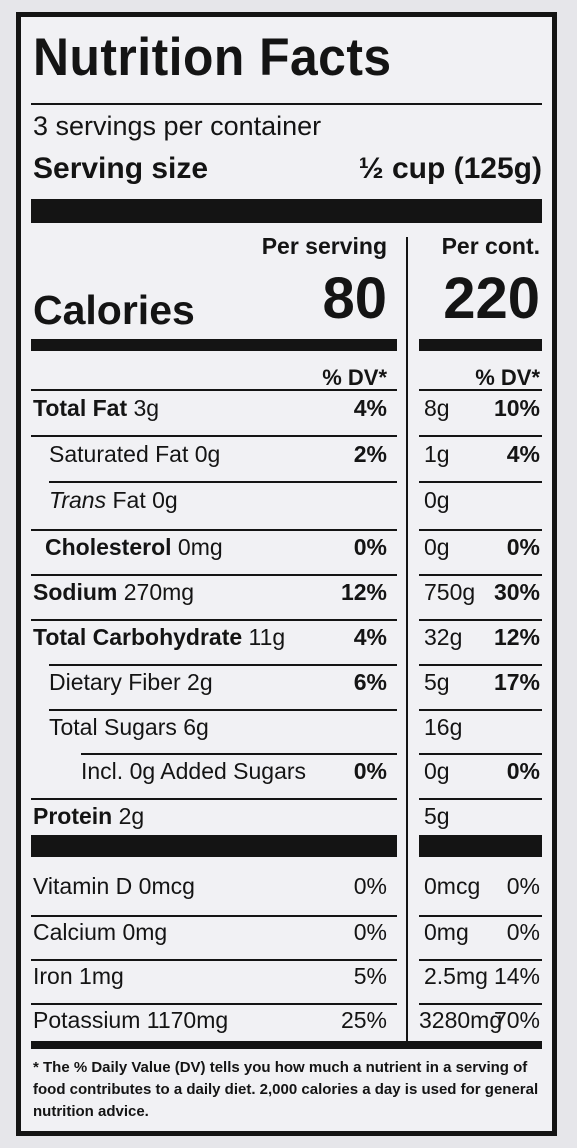 The width and height of the screenshot is (577, 1148). I want to click on nutrient-name: Dietary Fiber 2g, so click(131, 682).